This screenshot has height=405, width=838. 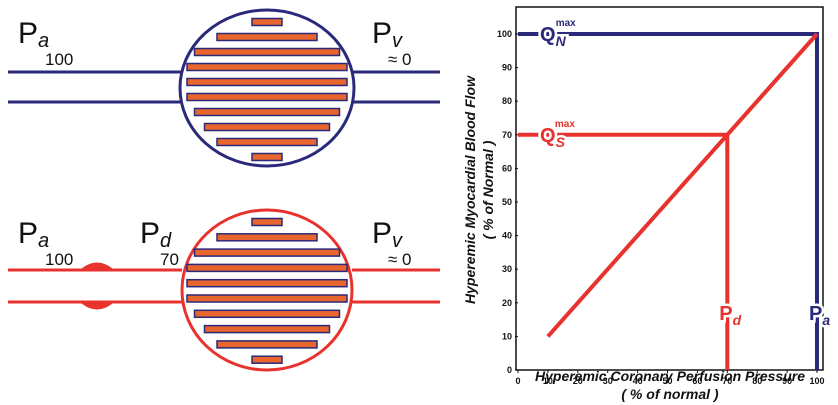 What do you see at coordinates (507, 68) in the screenshot?
I see `y-tick-label: 90` at bounding box center [507, 68].